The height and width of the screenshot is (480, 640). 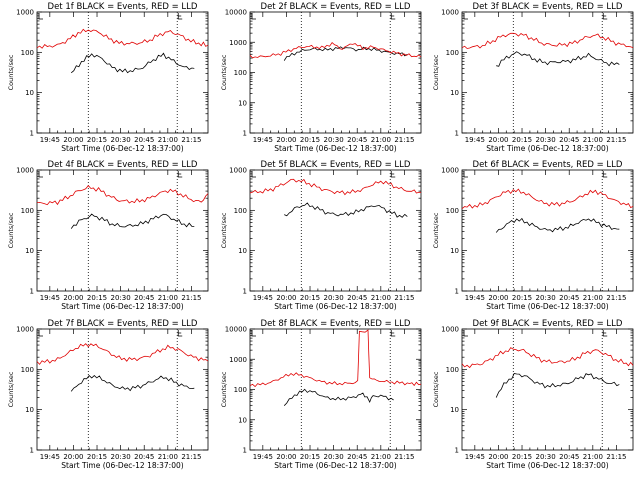 What do you see at coordinates (236, 330) in the screenshot?
I see `y-tick-label: 10000` at bounding box center [236, 330].